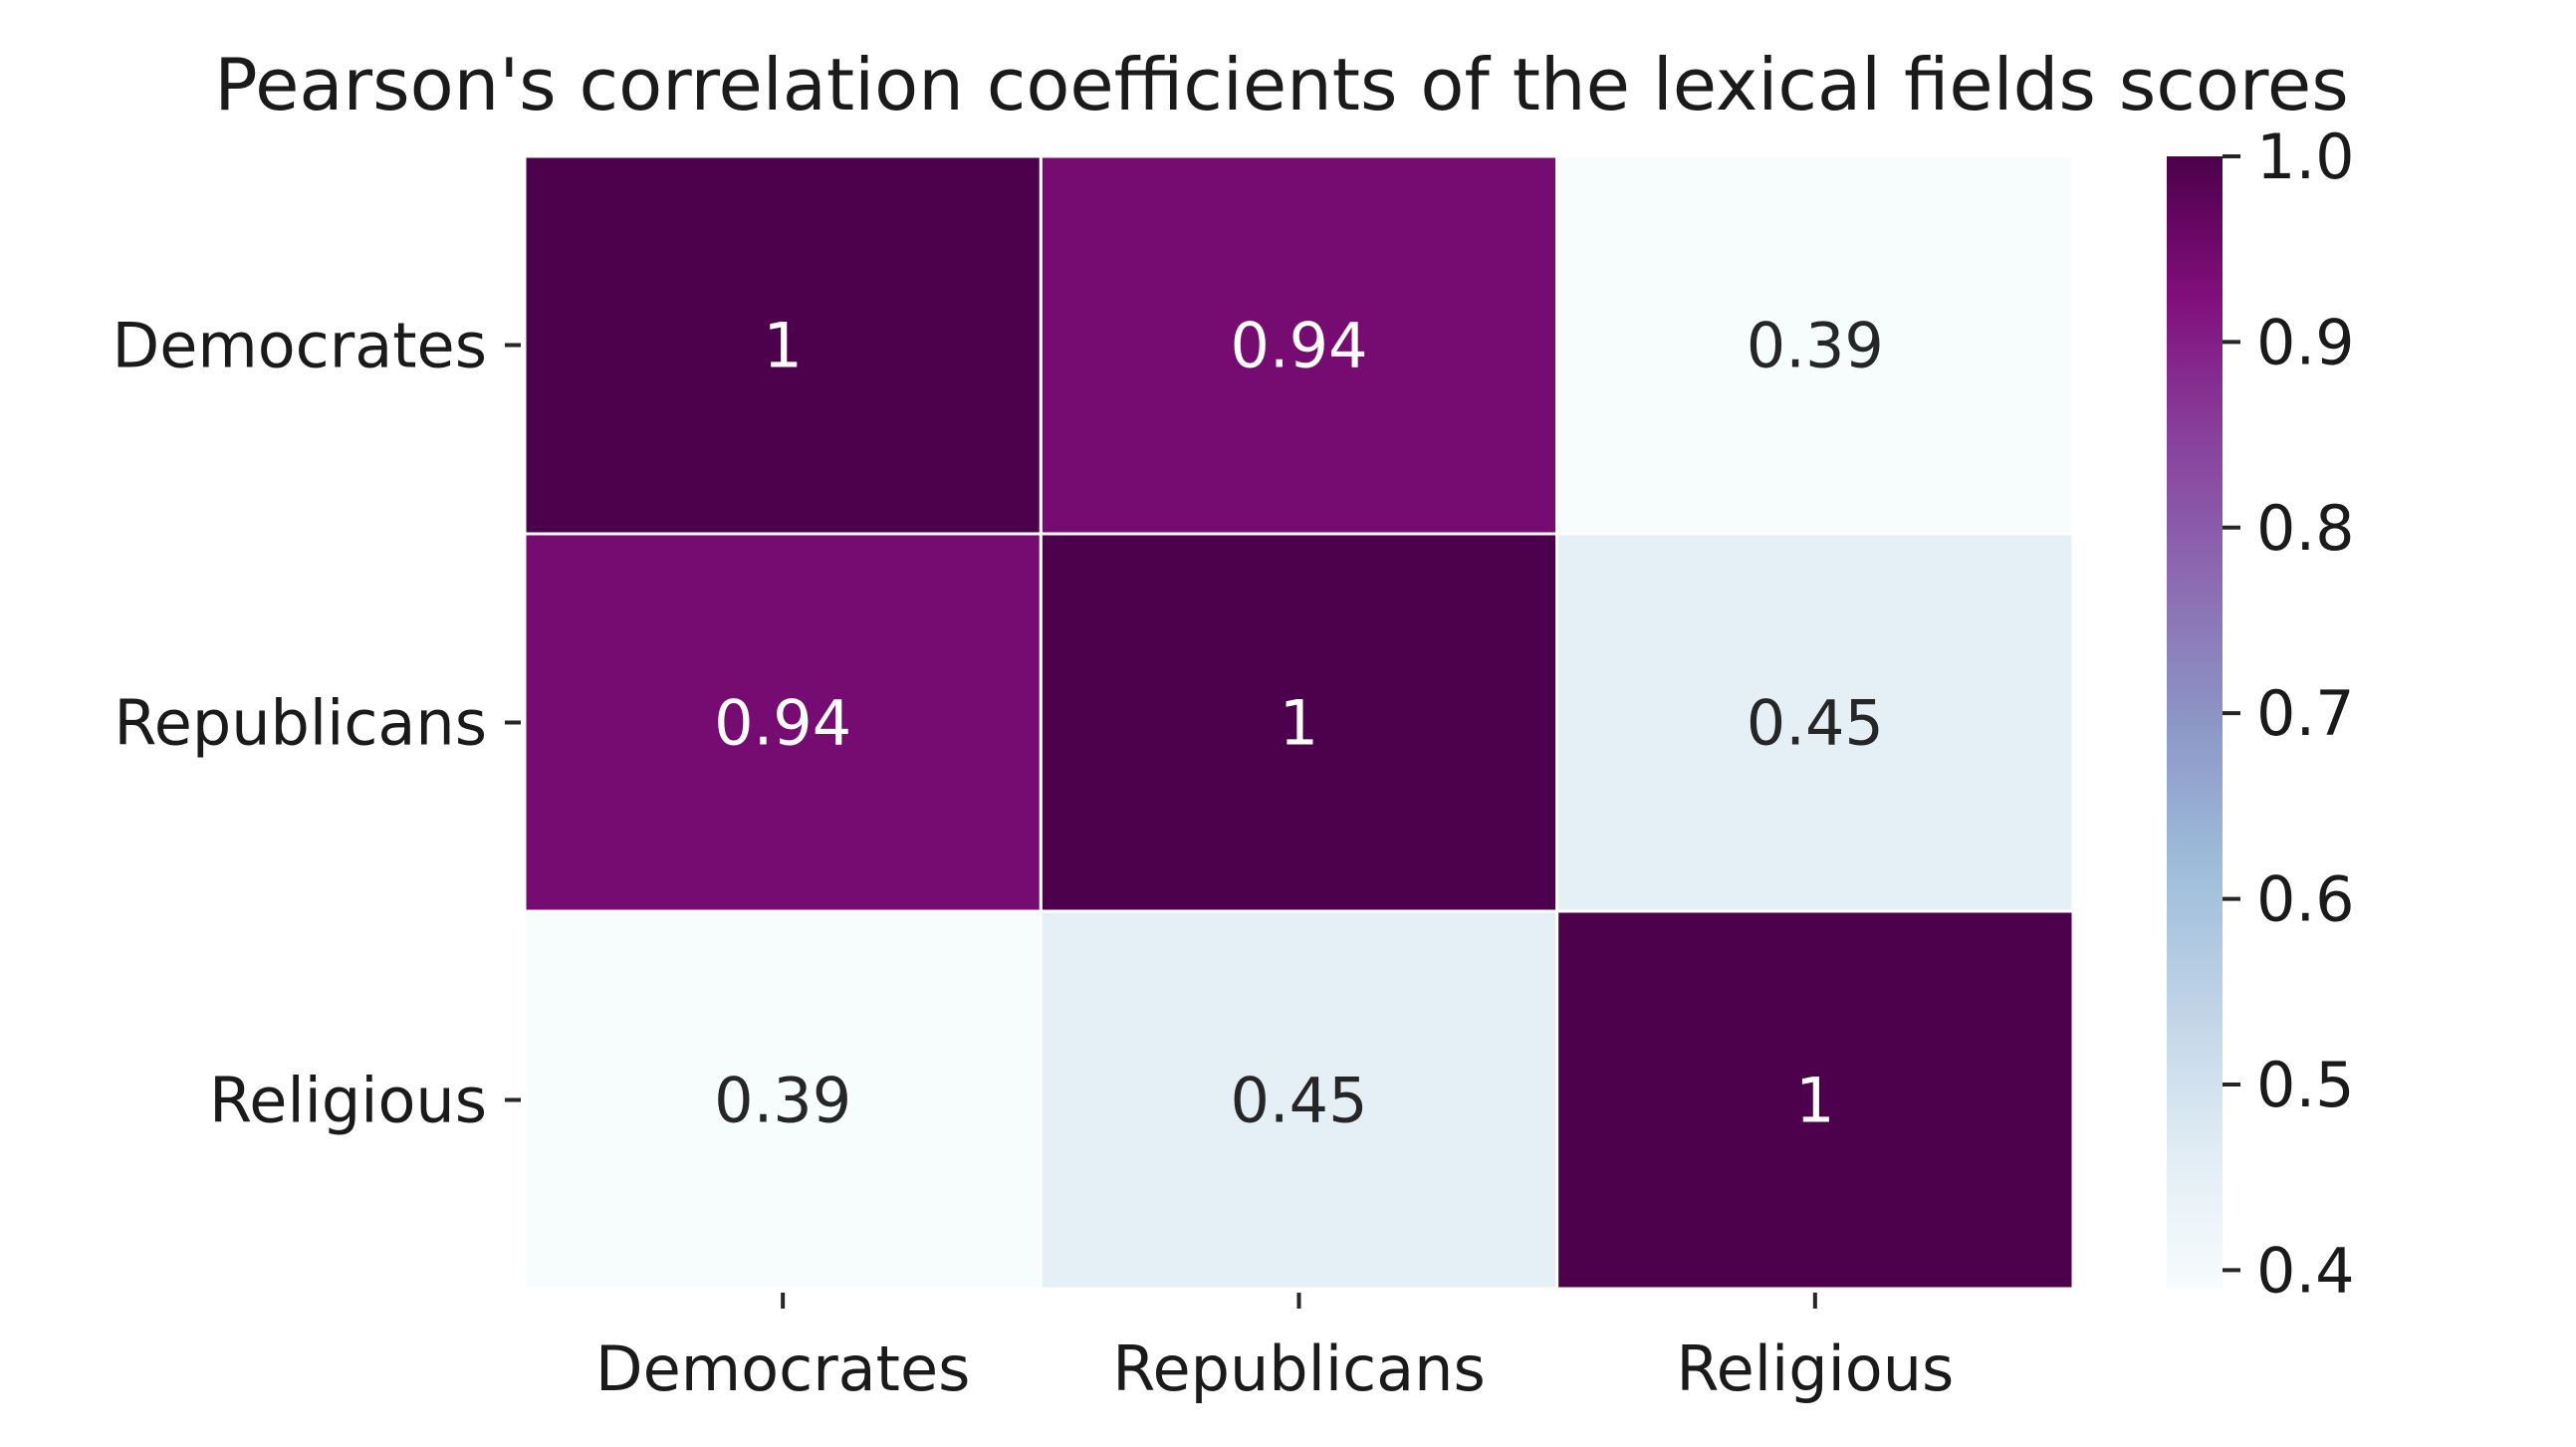  What do you see at coordinates (1299, 1368) in the screenshot?
I see `x-tick-label: Republicans` at bounding box center [1299, 1368].